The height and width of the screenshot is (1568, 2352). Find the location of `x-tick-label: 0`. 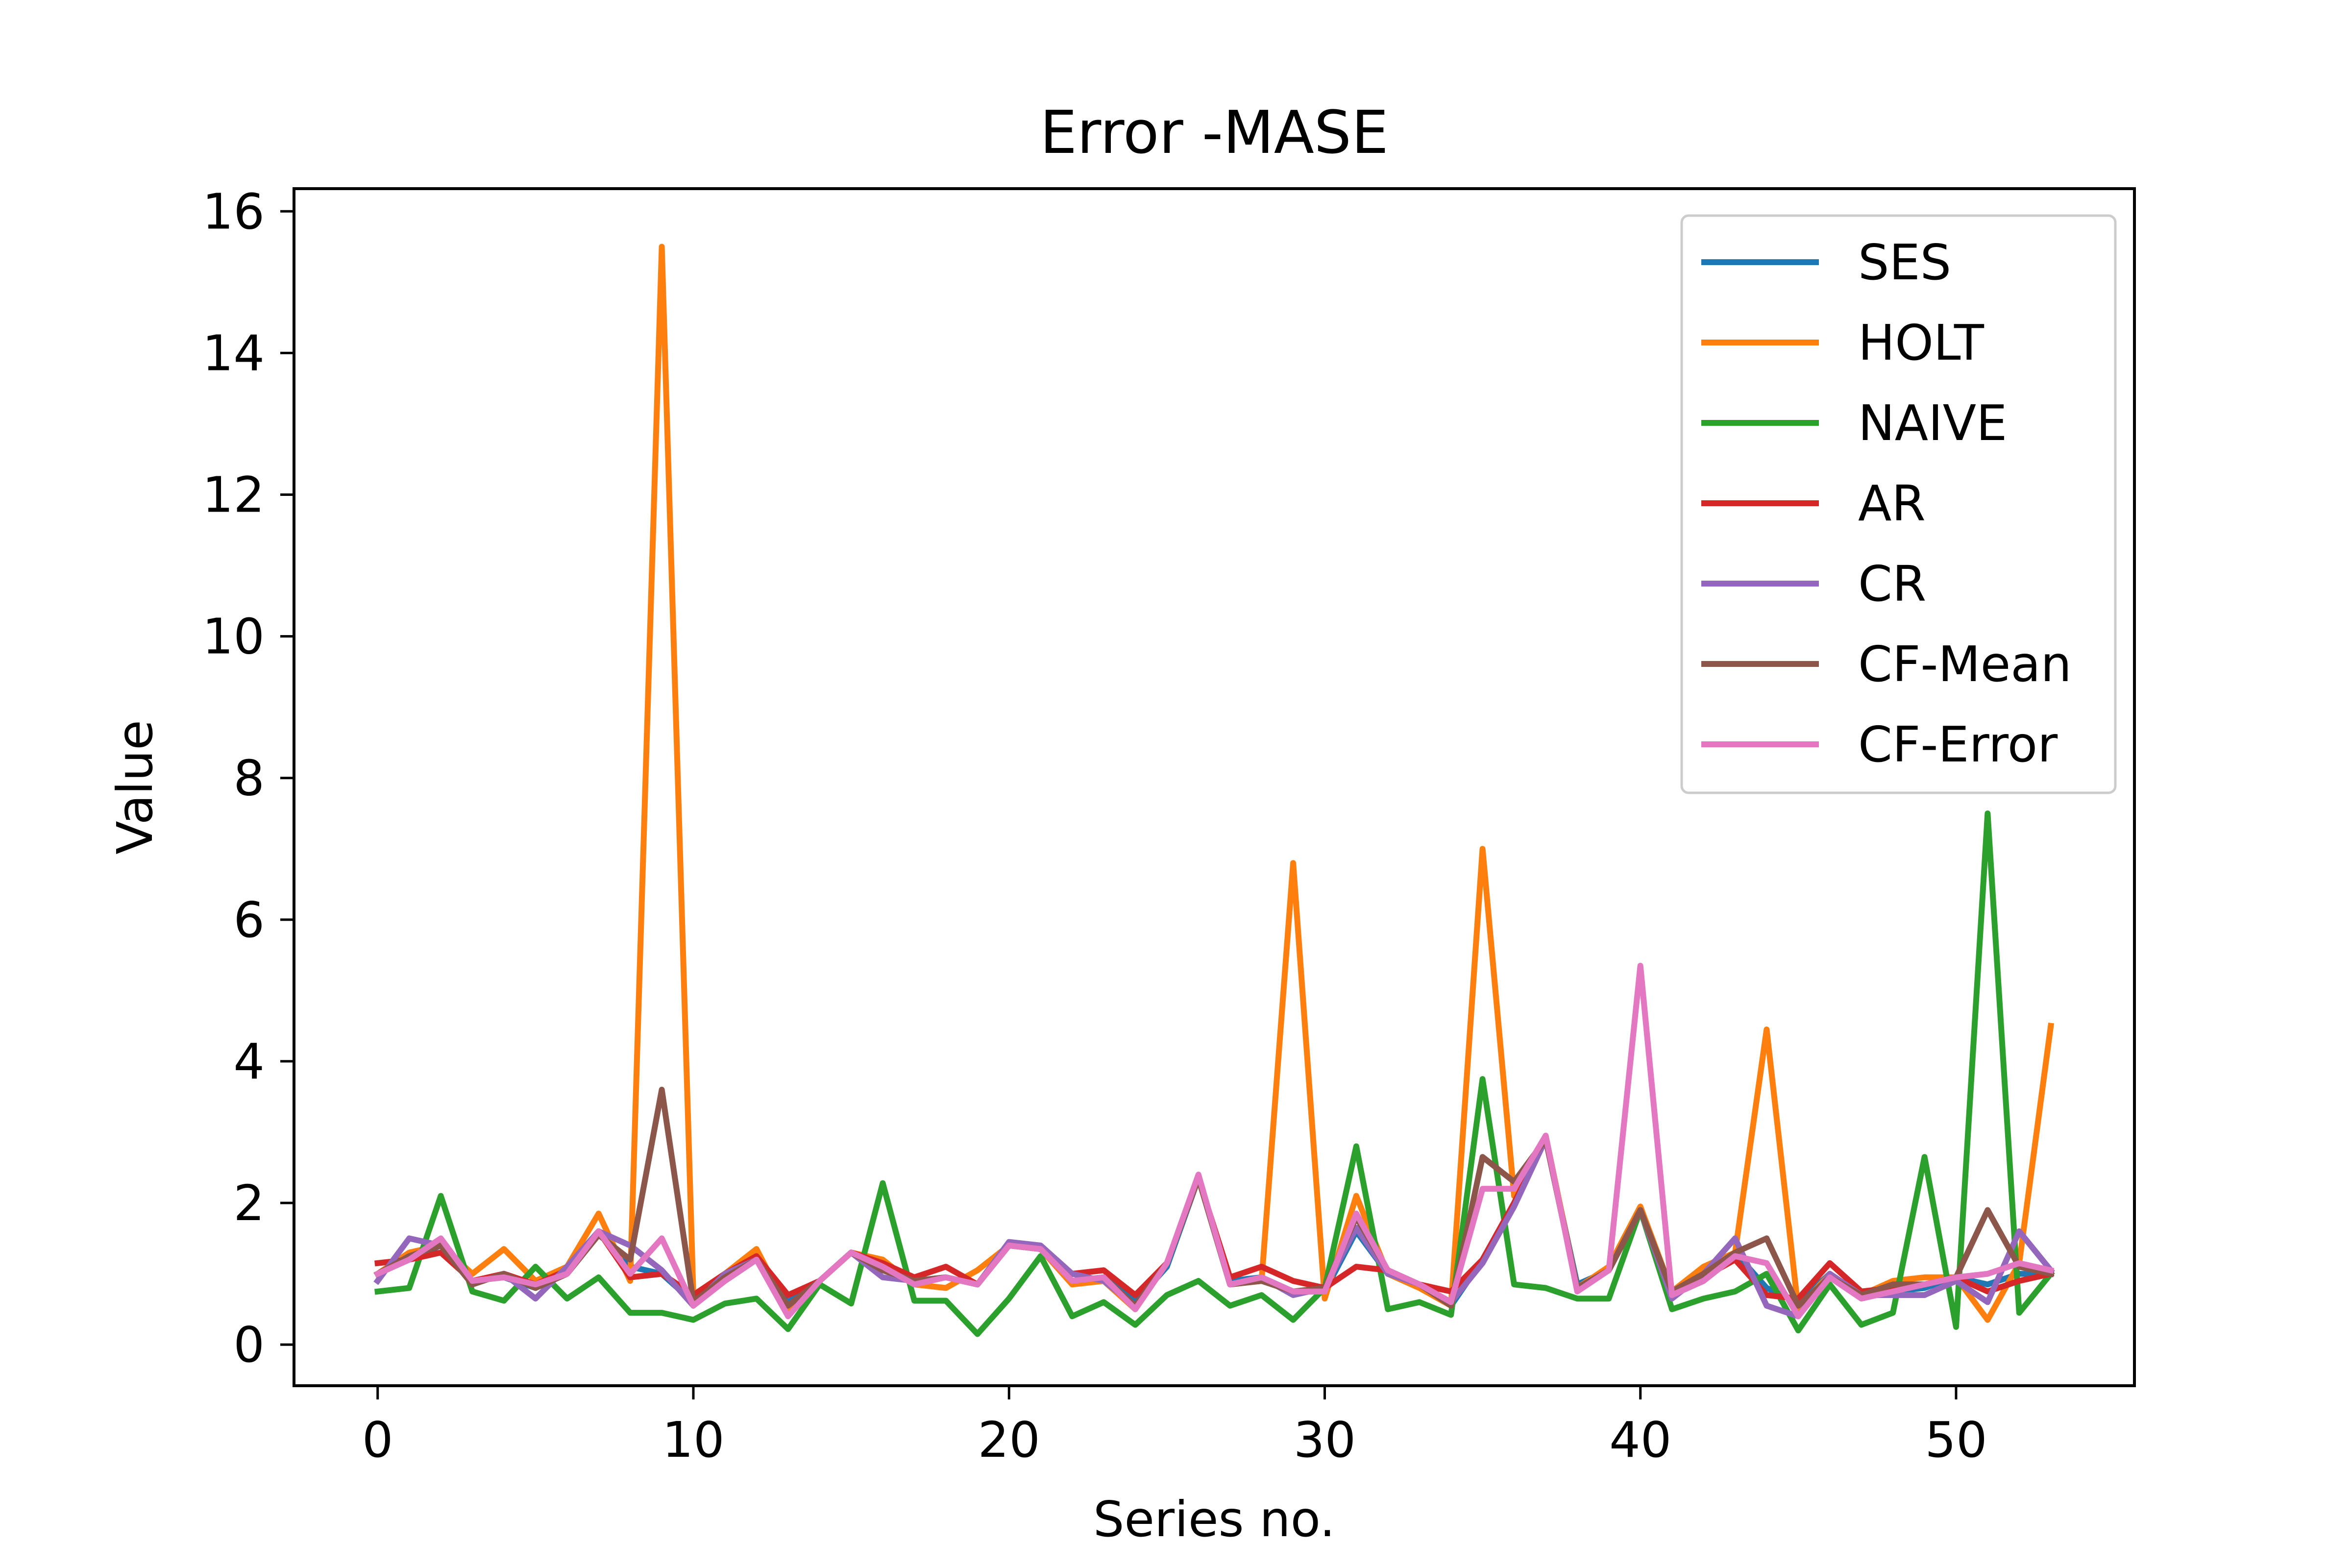

x-tick-label: 0 is located at coordinates (377, 1440).